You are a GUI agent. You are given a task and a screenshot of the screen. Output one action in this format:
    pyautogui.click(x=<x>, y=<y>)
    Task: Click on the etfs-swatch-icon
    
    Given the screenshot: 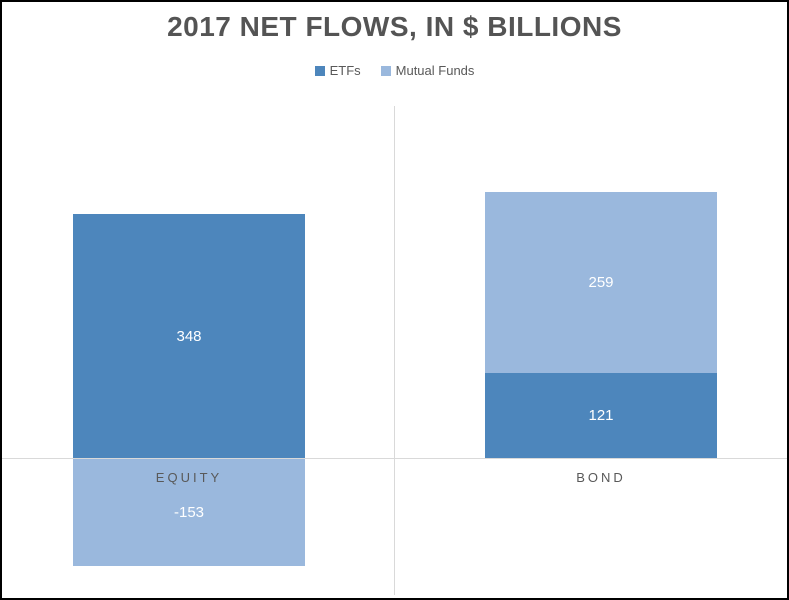 What is the action you would take?
    pyautogui.click(x=319, y=70)
    